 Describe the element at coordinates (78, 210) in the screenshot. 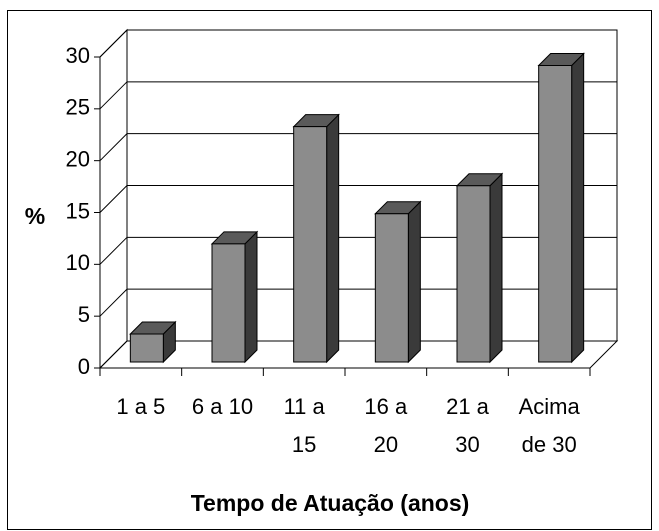

I see `y-tick-label: 15` at that location.